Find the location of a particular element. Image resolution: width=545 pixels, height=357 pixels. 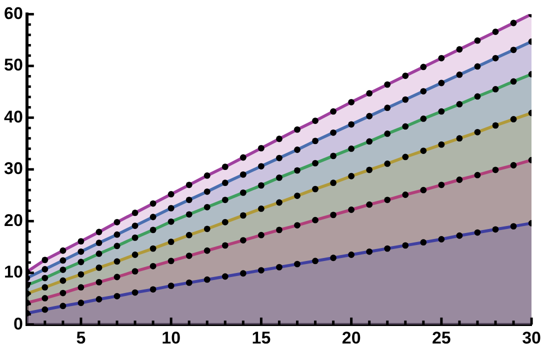

y-tick-label: 20 is located at coordinates (13, 220).